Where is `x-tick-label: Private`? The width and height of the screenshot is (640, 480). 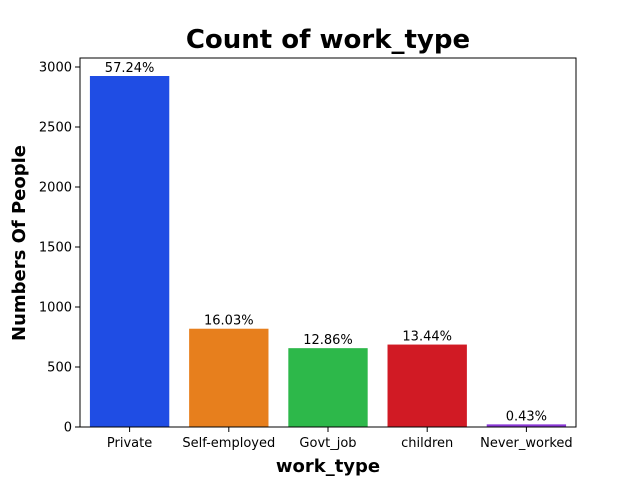
x-tick-label: Private is located at coordinates (129, 443).